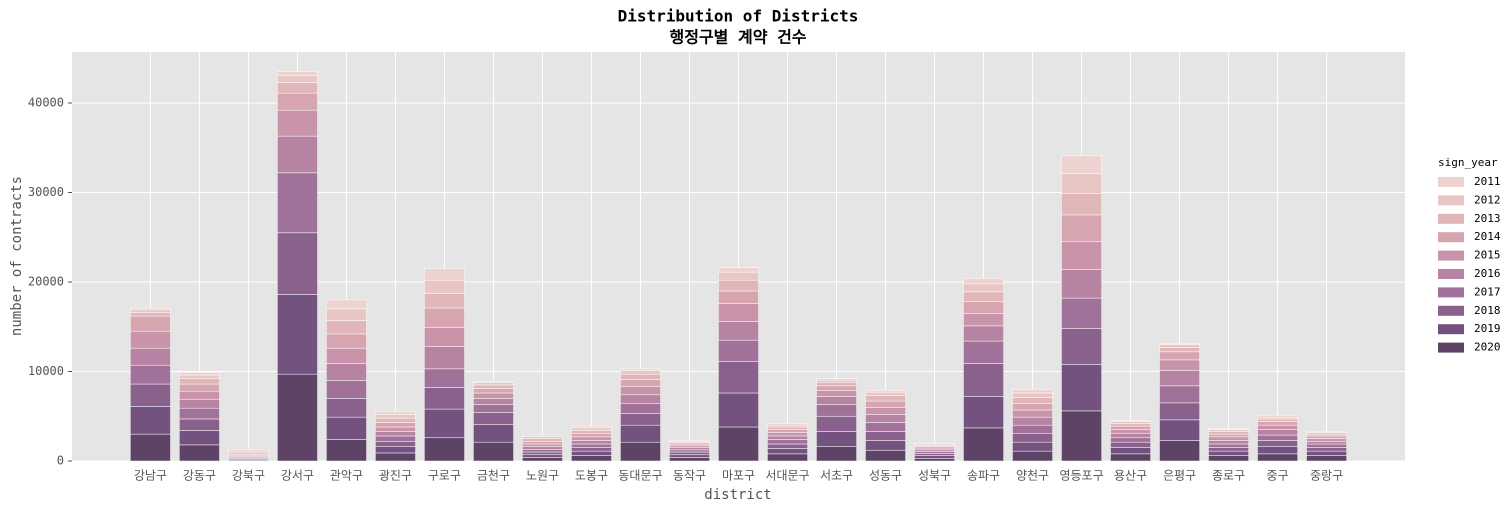 This screenshot has height=512, width=1512. Describe the element at coordinates (1487, 236) in the screenshot. I see `legend-label: 2014` at that location.